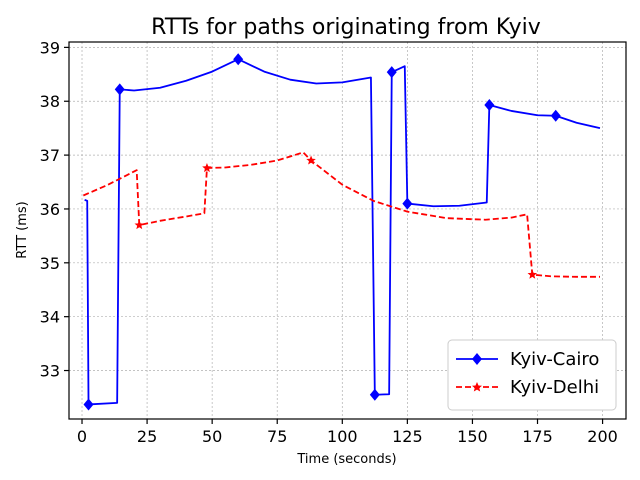 This screenshot has width=640, height=480. I want to click on x-tick-label: 150, so click(472, 436).